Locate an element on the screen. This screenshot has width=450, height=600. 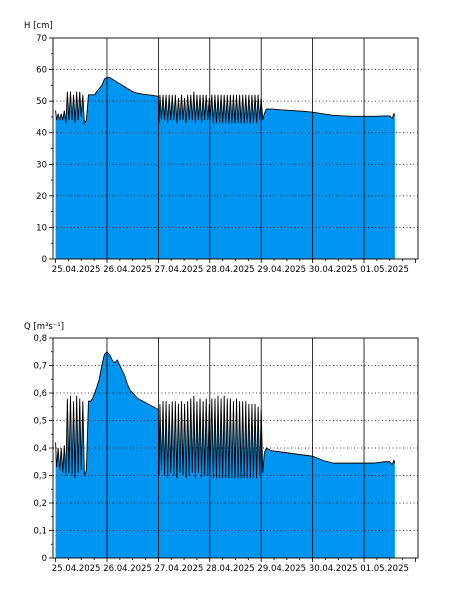
y-tick-label: 30 is located at coordinates (41, 165).